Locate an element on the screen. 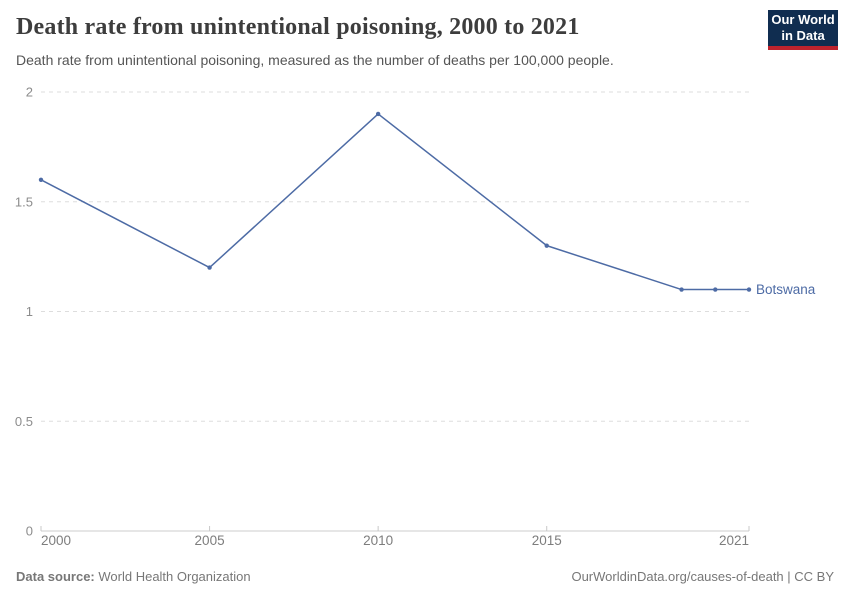  series-label: Botswana is located at coordinates (786, 289).